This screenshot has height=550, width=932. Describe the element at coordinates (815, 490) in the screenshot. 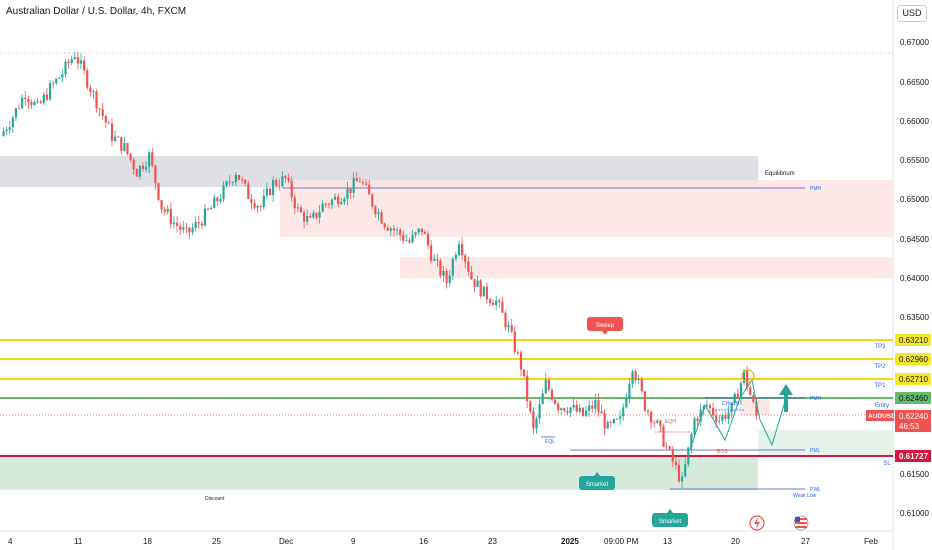

I see `pwl-label: PWL` at that location.